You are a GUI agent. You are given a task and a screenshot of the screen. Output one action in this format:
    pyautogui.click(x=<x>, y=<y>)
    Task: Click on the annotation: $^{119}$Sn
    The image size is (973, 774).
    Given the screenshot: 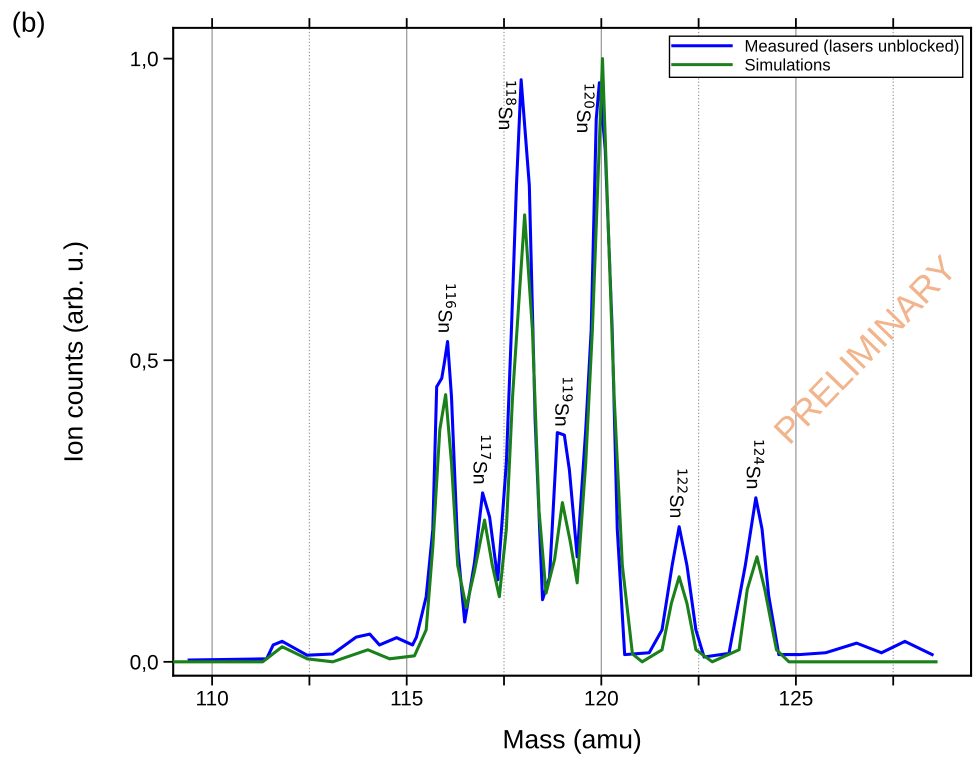 What is the action you would take?
    pyautogui.click(x=564, y=402)
    